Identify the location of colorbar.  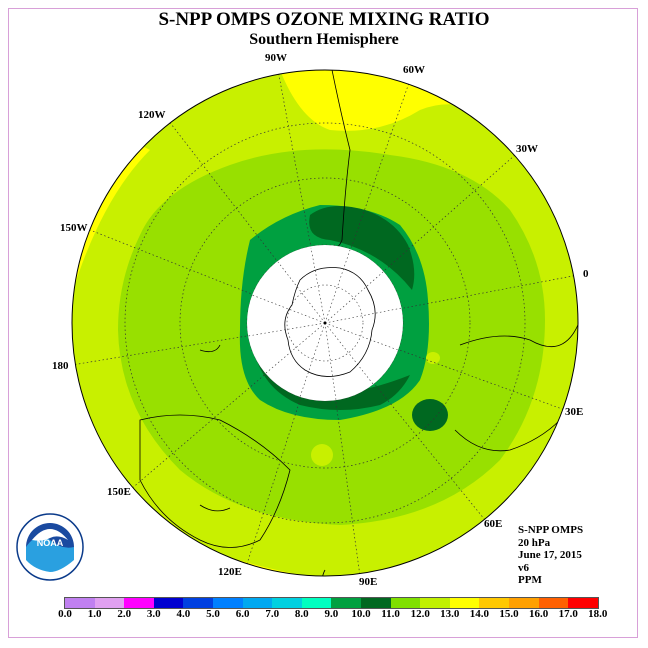
(331, 603).